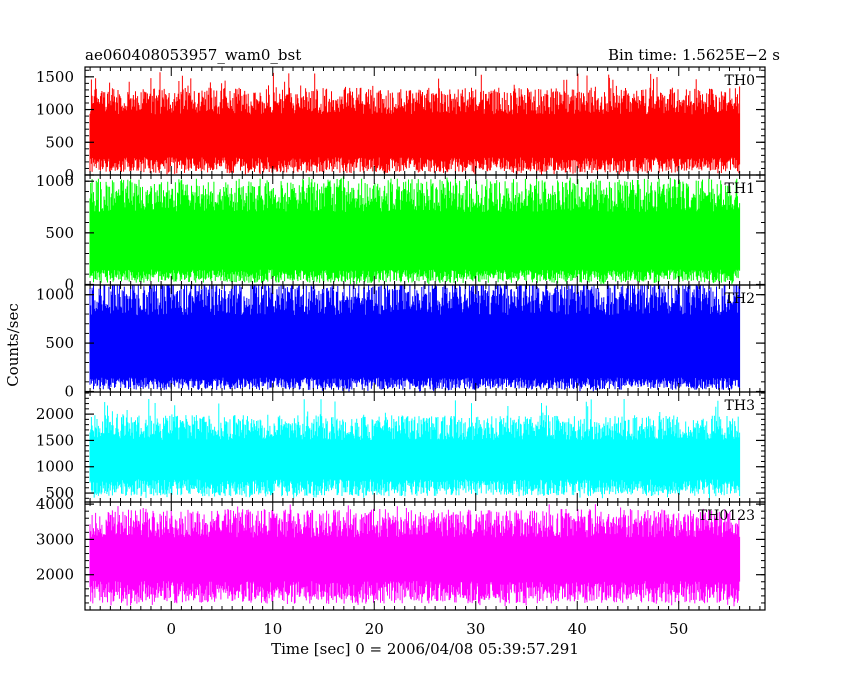 The width and height of the screenshot is (850, 680). Describe the element at coordinates (415, 555) in the screenshot. I see `series-th0123` at that location.